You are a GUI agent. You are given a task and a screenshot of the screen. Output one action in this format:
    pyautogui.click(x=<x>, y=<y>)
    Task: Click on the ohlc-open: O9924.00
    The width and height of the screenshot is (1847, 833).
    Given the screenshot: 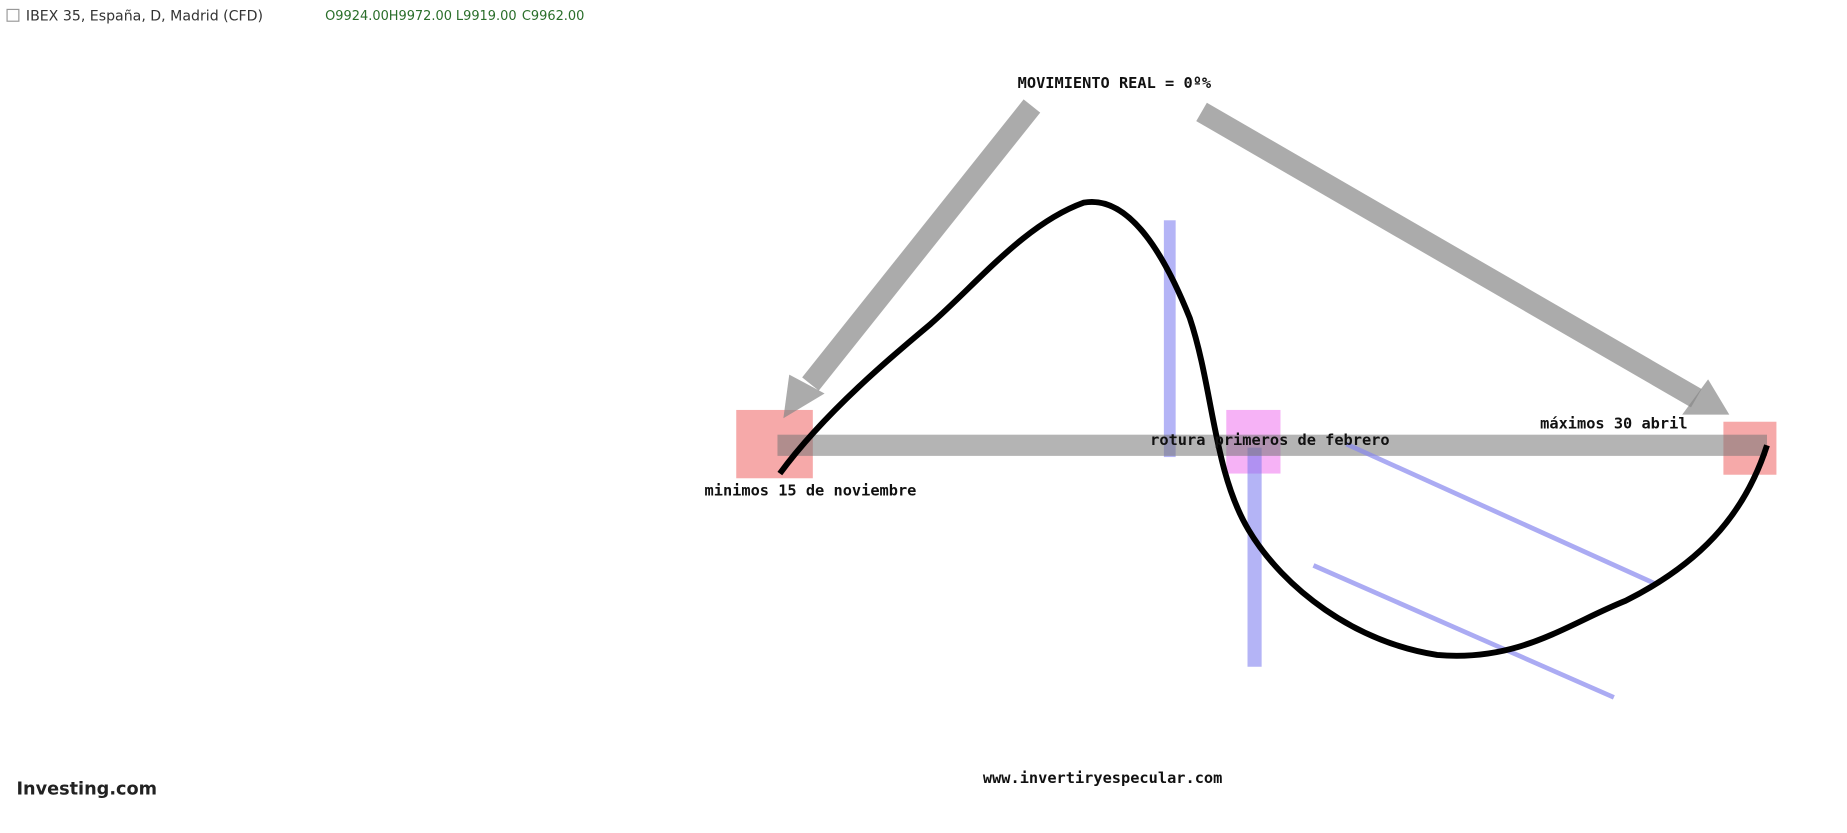 What is the action you would take?
    pyautogui.click(x=357, y=16)
    